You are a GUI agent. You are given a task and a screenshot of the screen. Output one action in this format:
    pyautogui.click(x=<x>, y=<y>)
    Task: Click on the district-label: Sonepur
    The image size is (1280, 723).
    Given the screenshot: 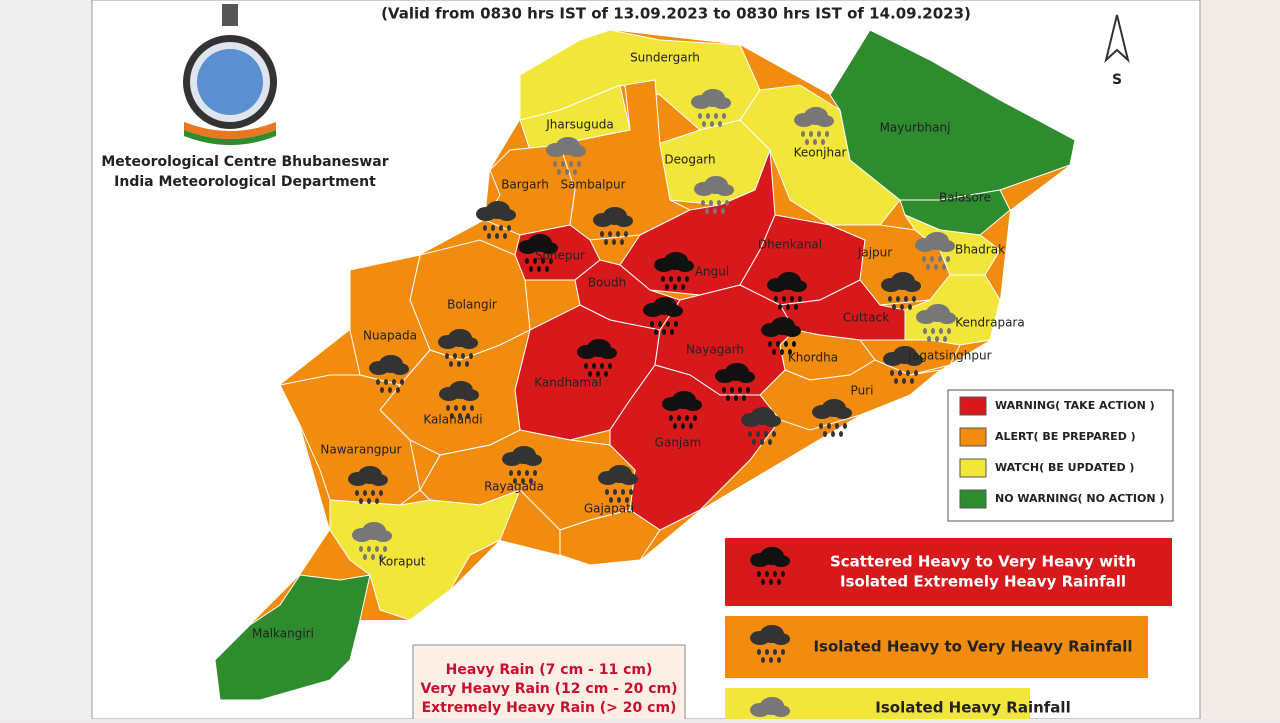 What is the action you would take?
    pyautogui.click(x=560, y=256)
    